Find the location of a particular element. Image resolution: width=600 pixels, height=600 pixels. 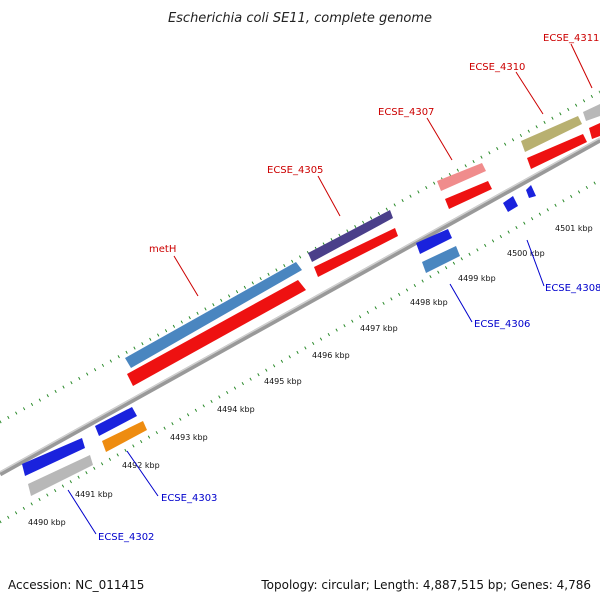

gene-arrow-4310-khaki is located at coordinates (551, 134).